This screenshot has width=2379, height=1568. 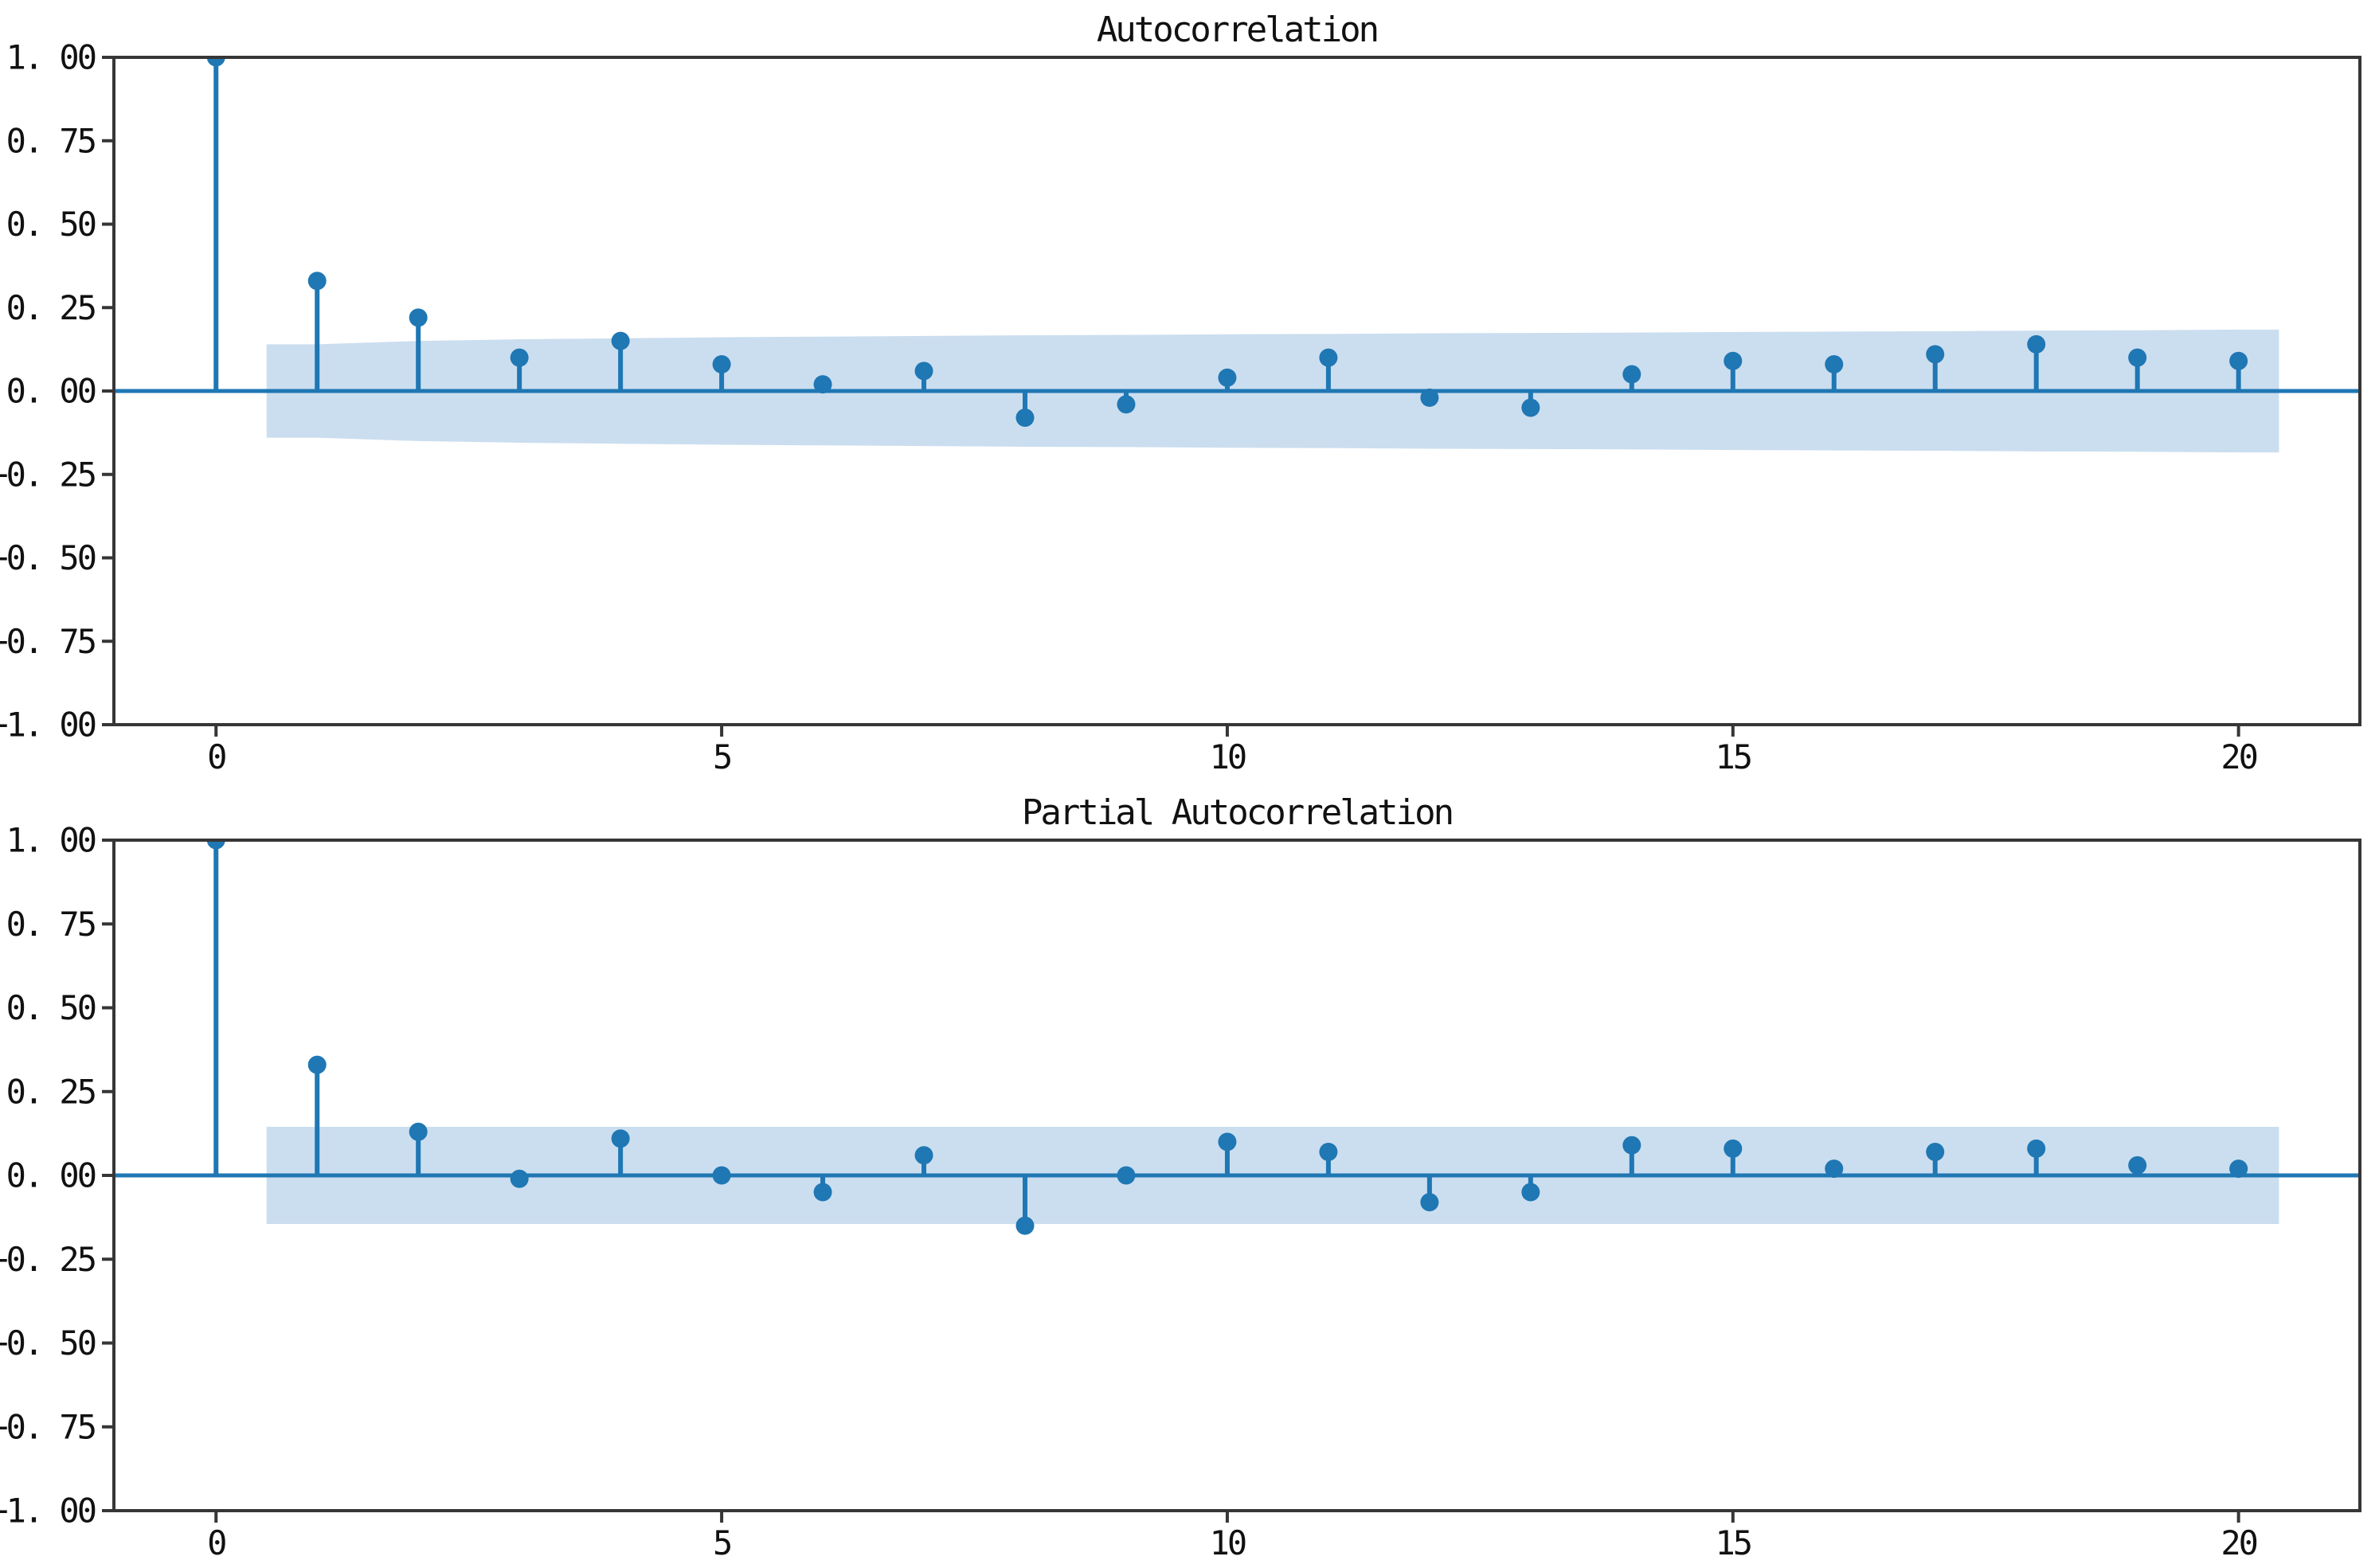 I want to click on acf-y-tick-label: 0. 50, so click(x=51, y=224).